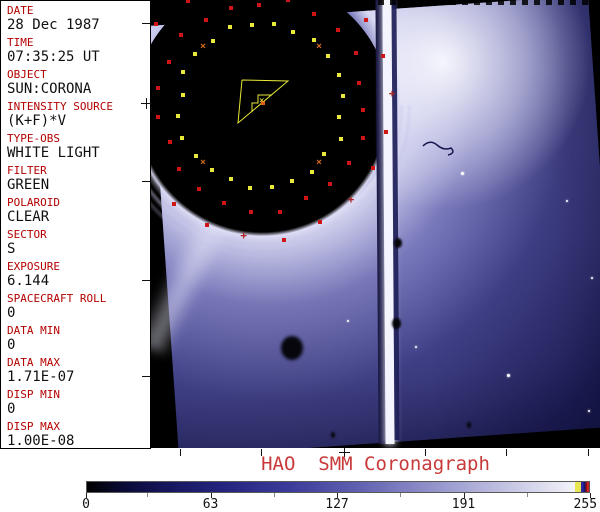 The height and width of the screenshot is (512, 600). I want to click on metadata-field: TYPE-OBS WHITE LIGHT, so click(78, 146).